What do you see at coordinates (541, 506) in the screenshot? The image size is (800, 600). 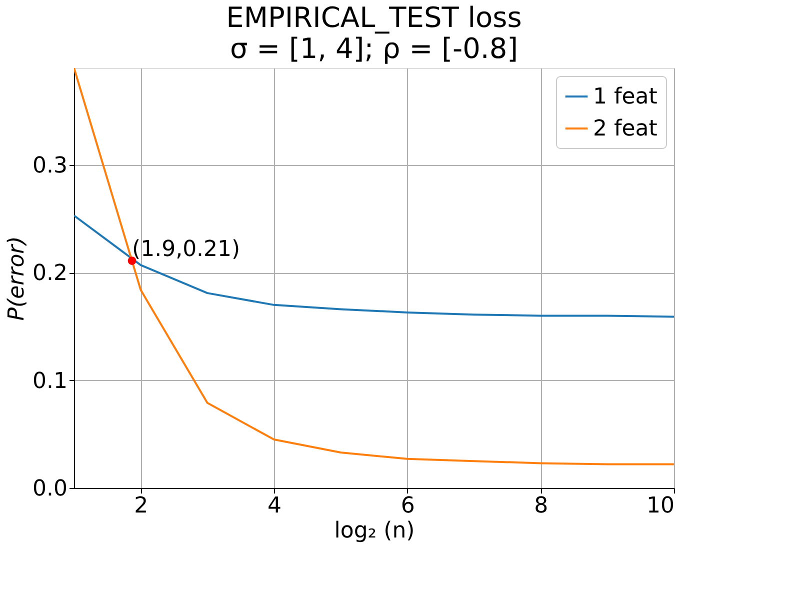 I see `x-tick-label: 8` at bounding box center [541, 506].